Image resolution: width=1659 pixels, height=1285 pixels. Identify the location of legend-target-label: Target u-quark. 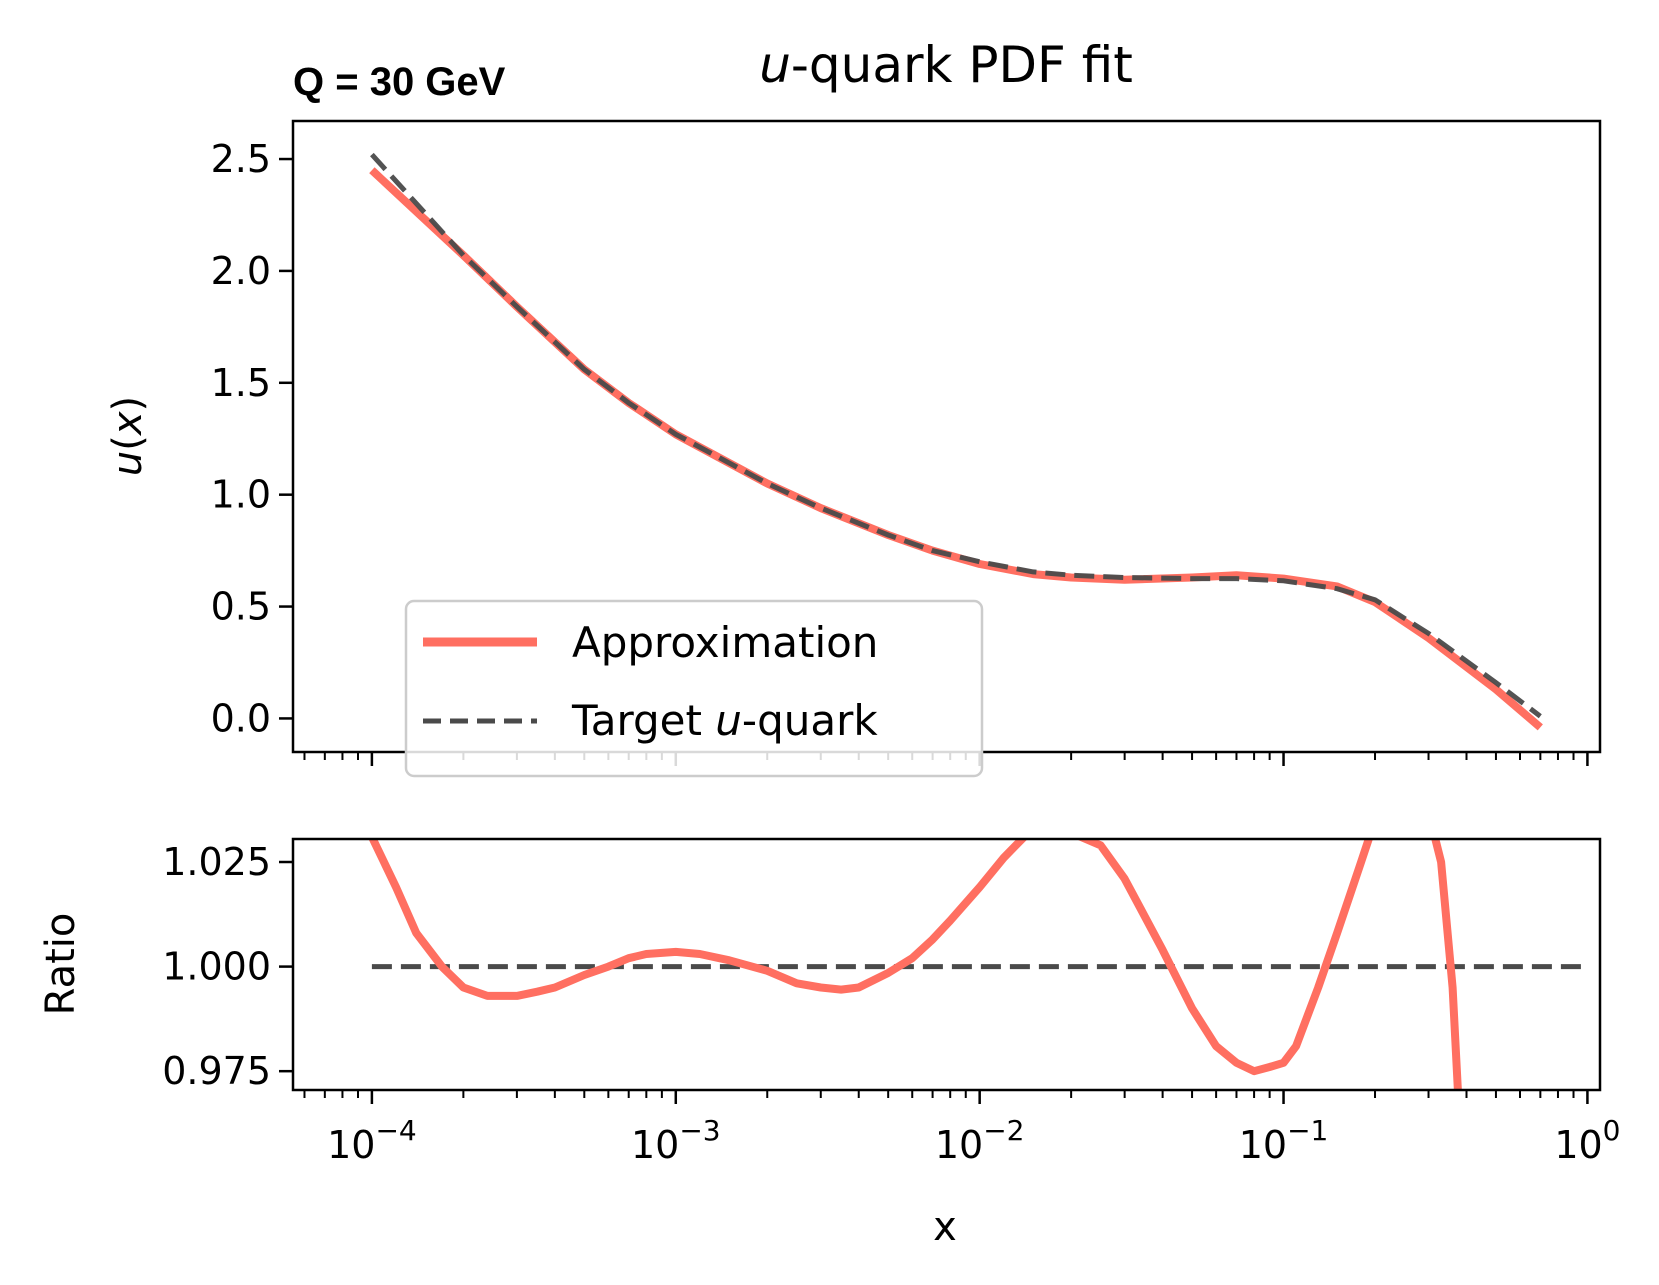
(724, 720).